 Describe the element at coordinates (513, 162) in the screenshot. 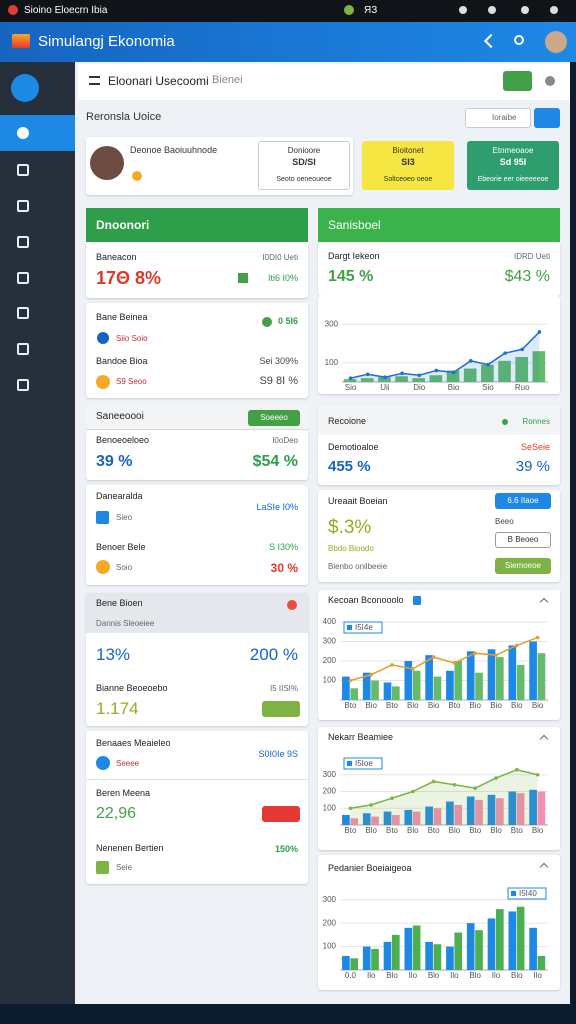

I see `tile-value: Sd 95I` at that location.